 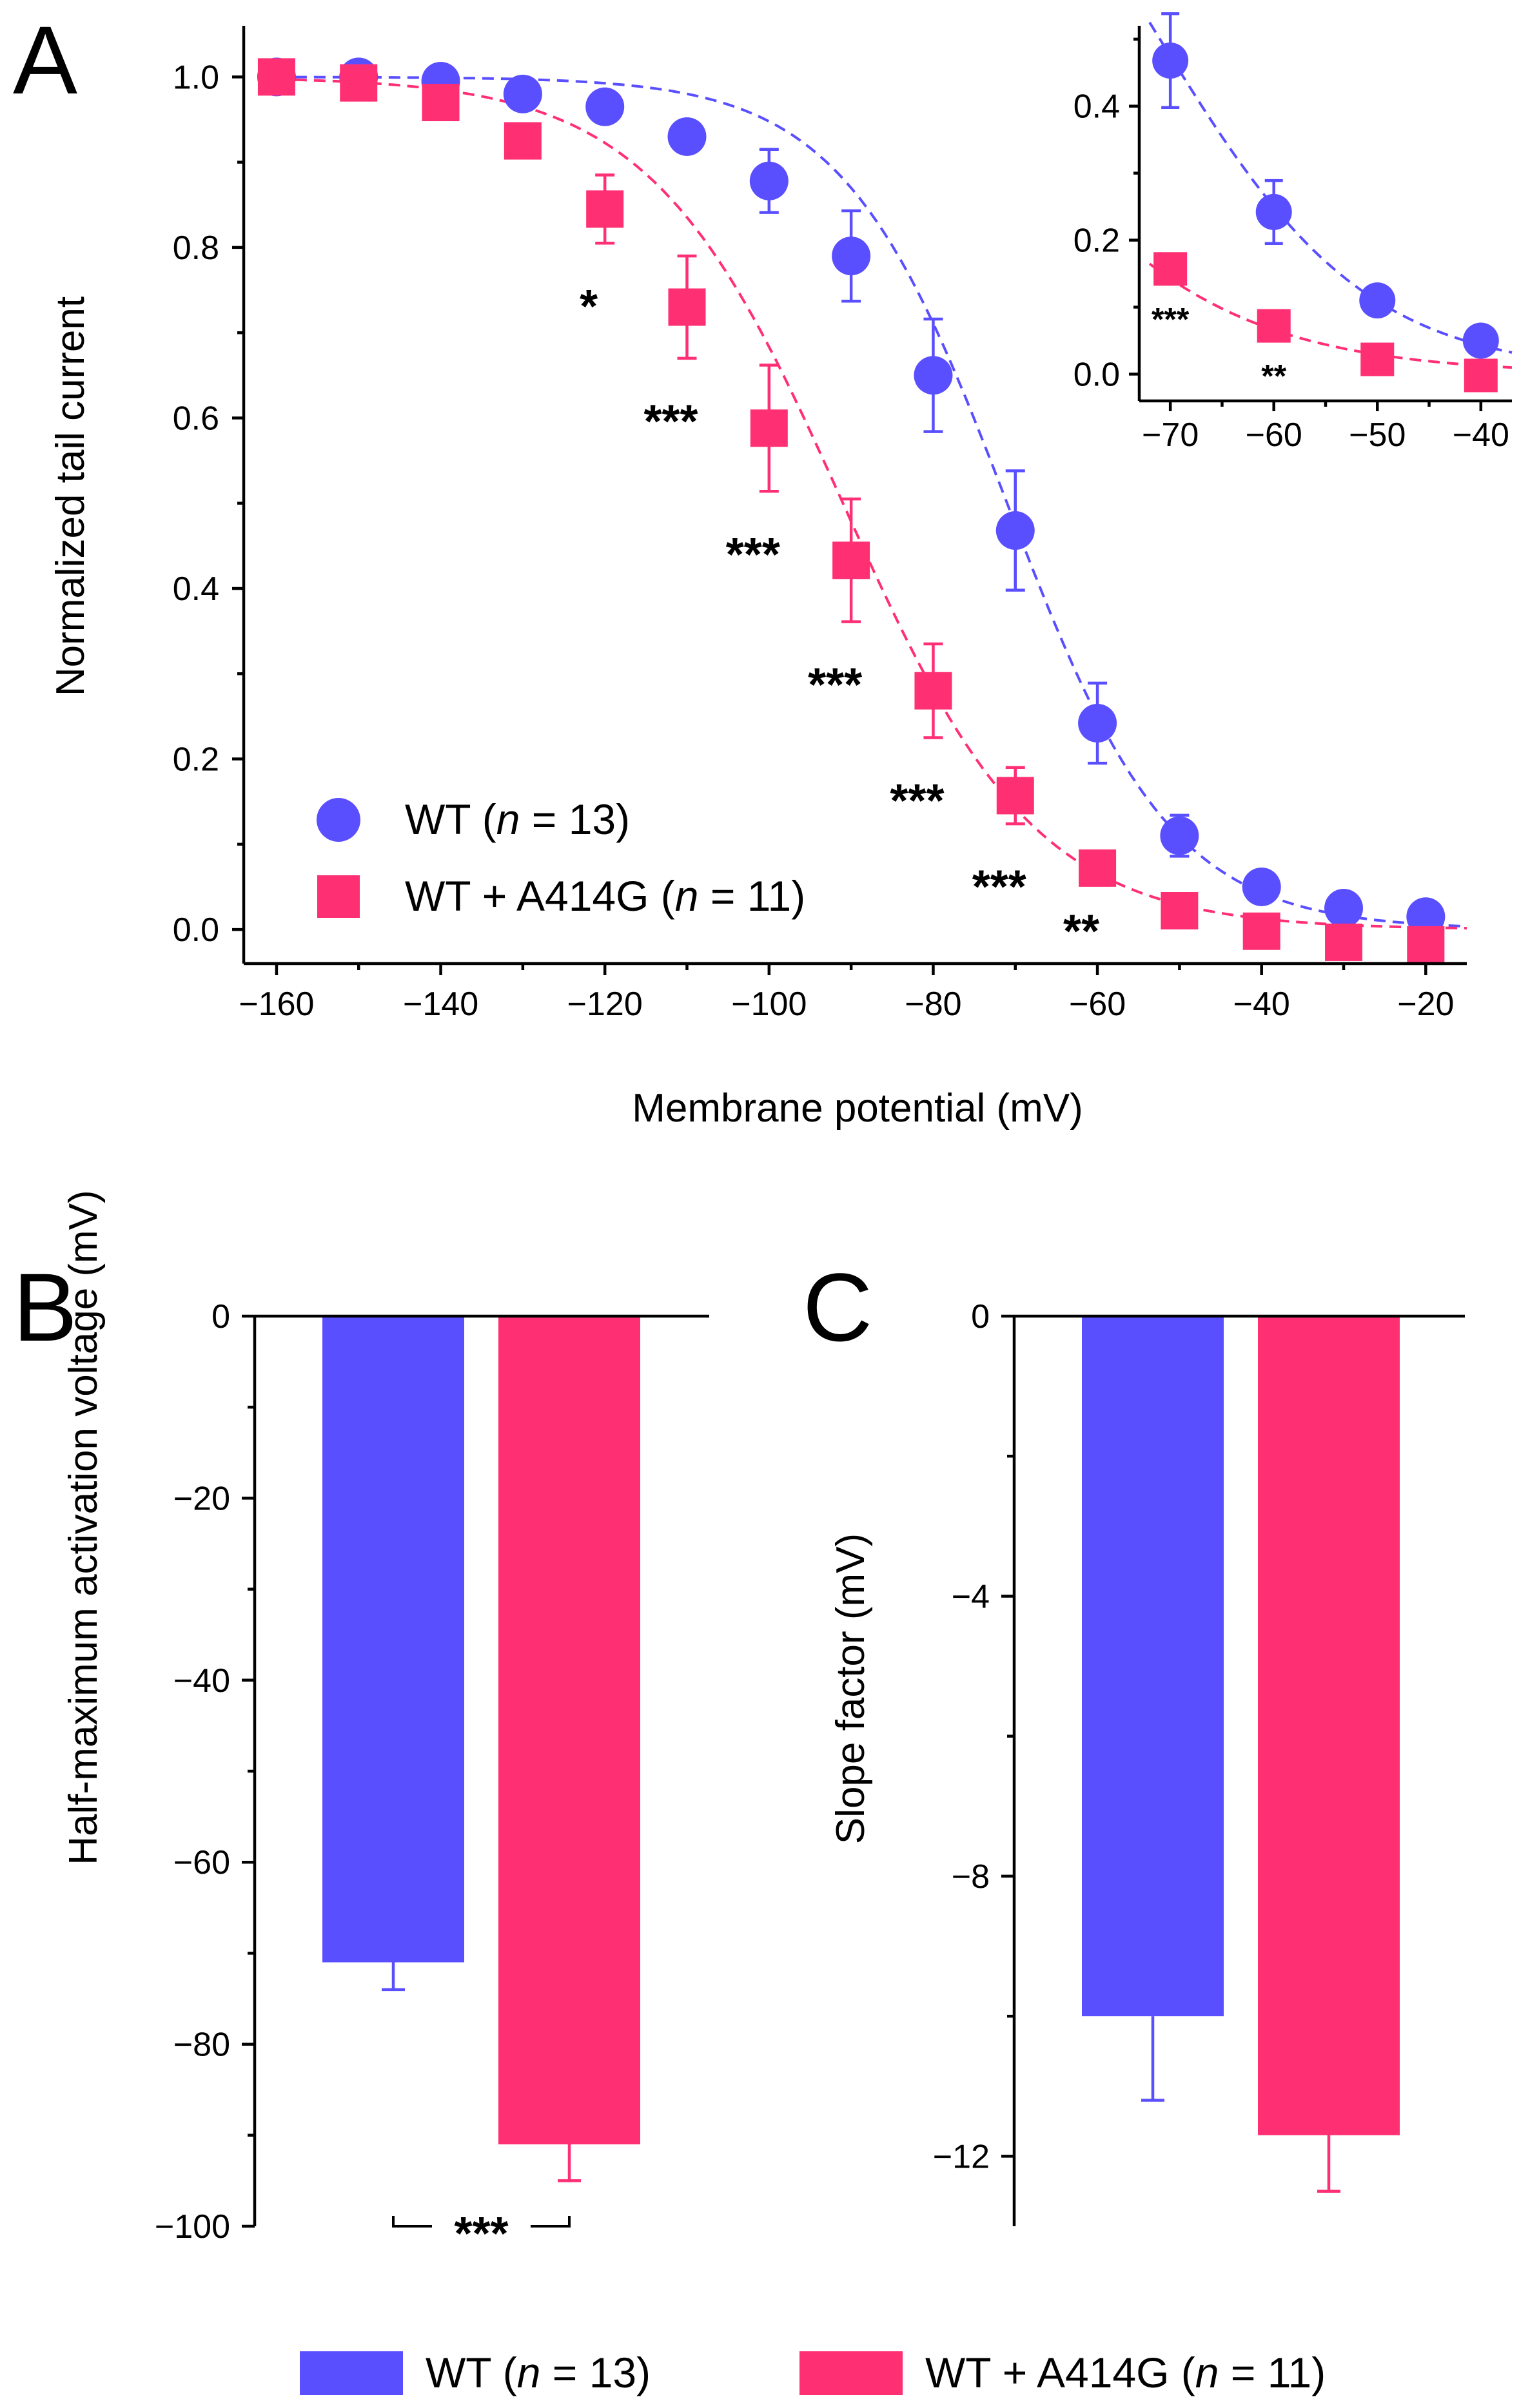 I want to click on bottom-legend: WT (n = 13) WT + A414G (n = 11), so click(x=813, y=2372).